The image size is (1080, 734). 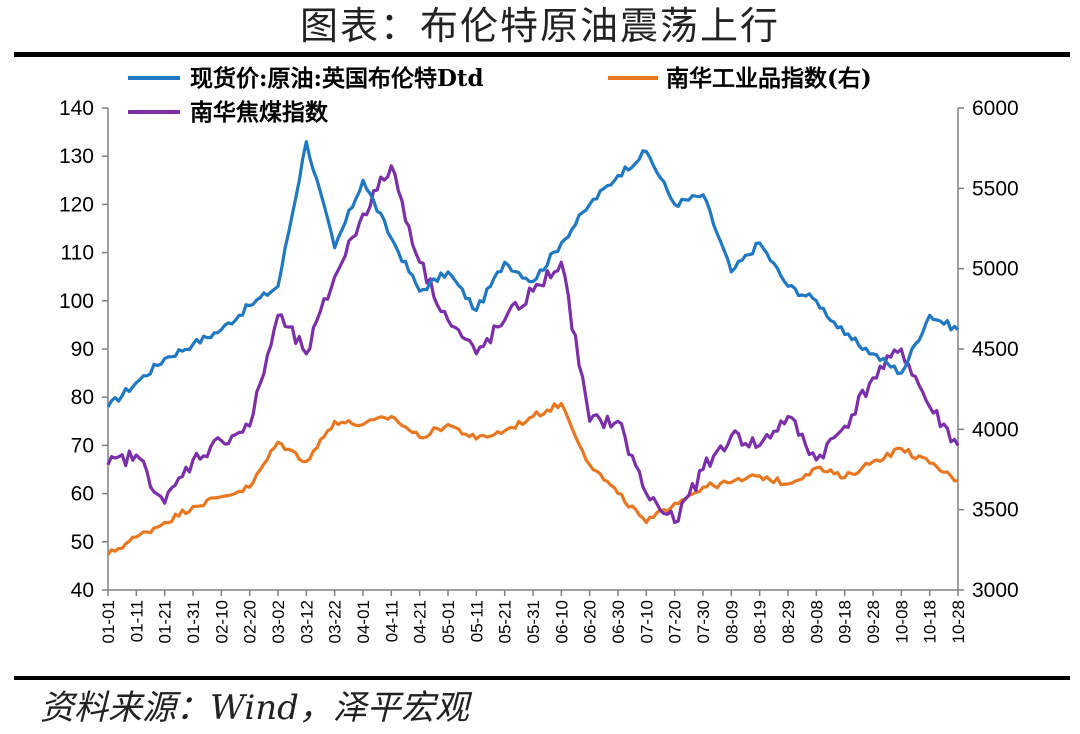 What do you see at coordinates (995, 590) in the screenshot?
I see `right-tick-label: 3000` at bounding box center [995, 590].